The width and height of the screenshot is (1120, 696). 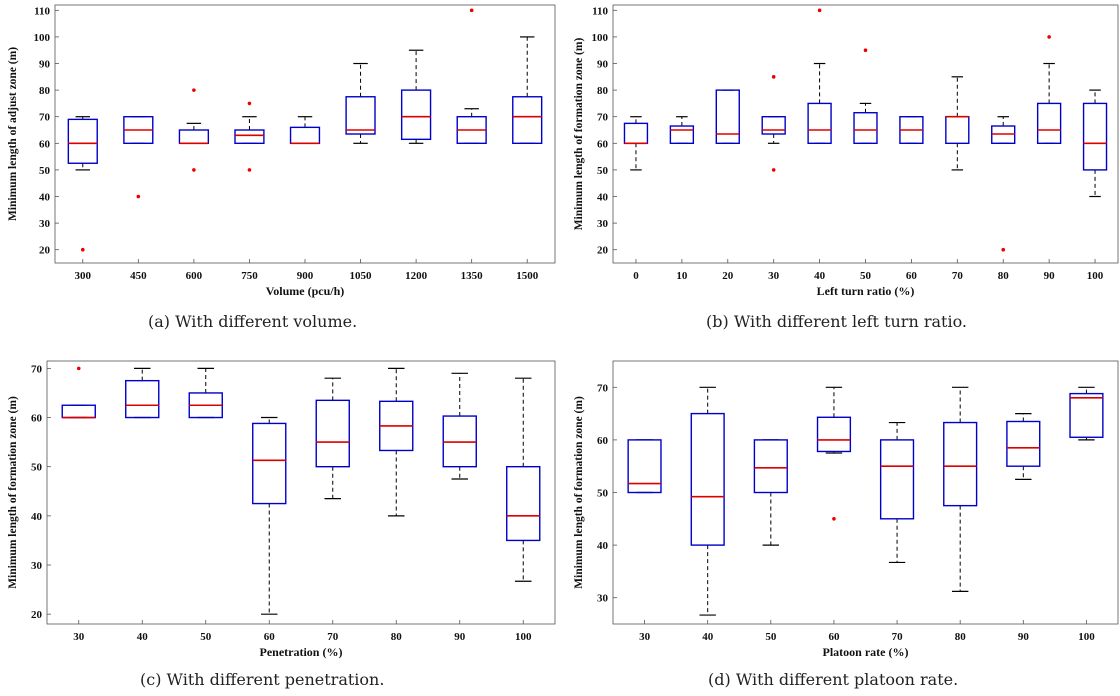 I want to click on x-tick-label: 450, so click(x=138, y=276).